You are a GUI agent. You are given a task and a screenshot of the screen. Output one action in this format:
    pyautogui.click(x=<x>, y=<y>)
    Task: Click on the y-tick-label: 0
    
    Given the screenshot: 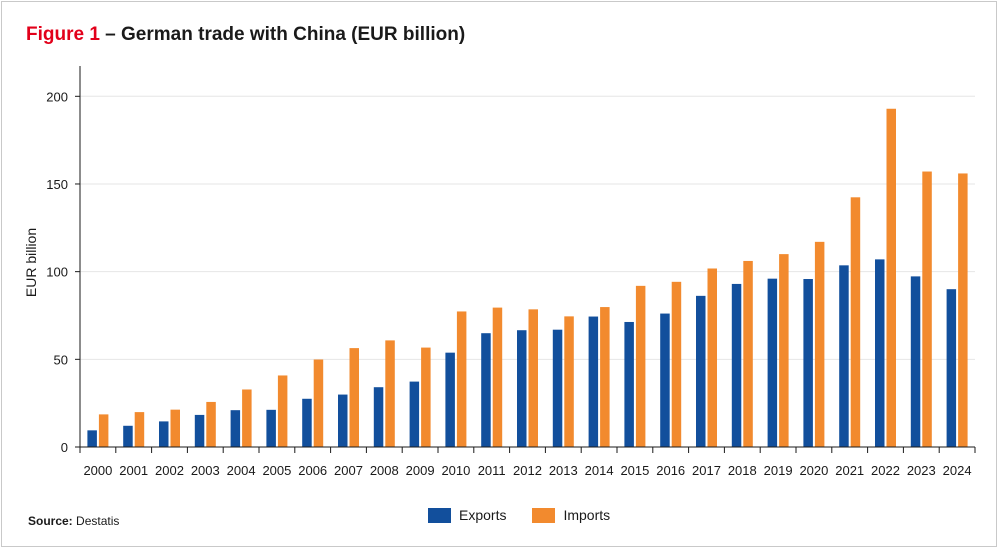 What is the action you would take?
    pyautogui.click(x=64, y=447)
    